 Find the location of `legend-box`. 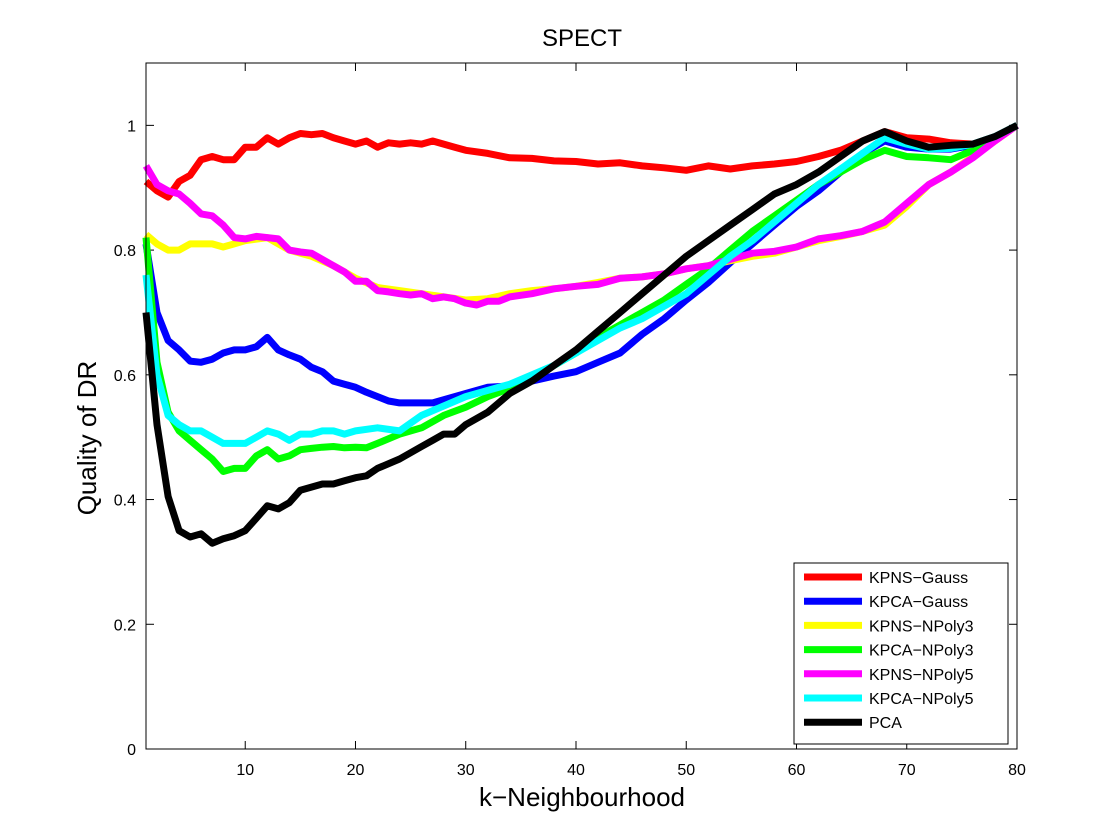

legend-box is located at coordinates (901, 653).